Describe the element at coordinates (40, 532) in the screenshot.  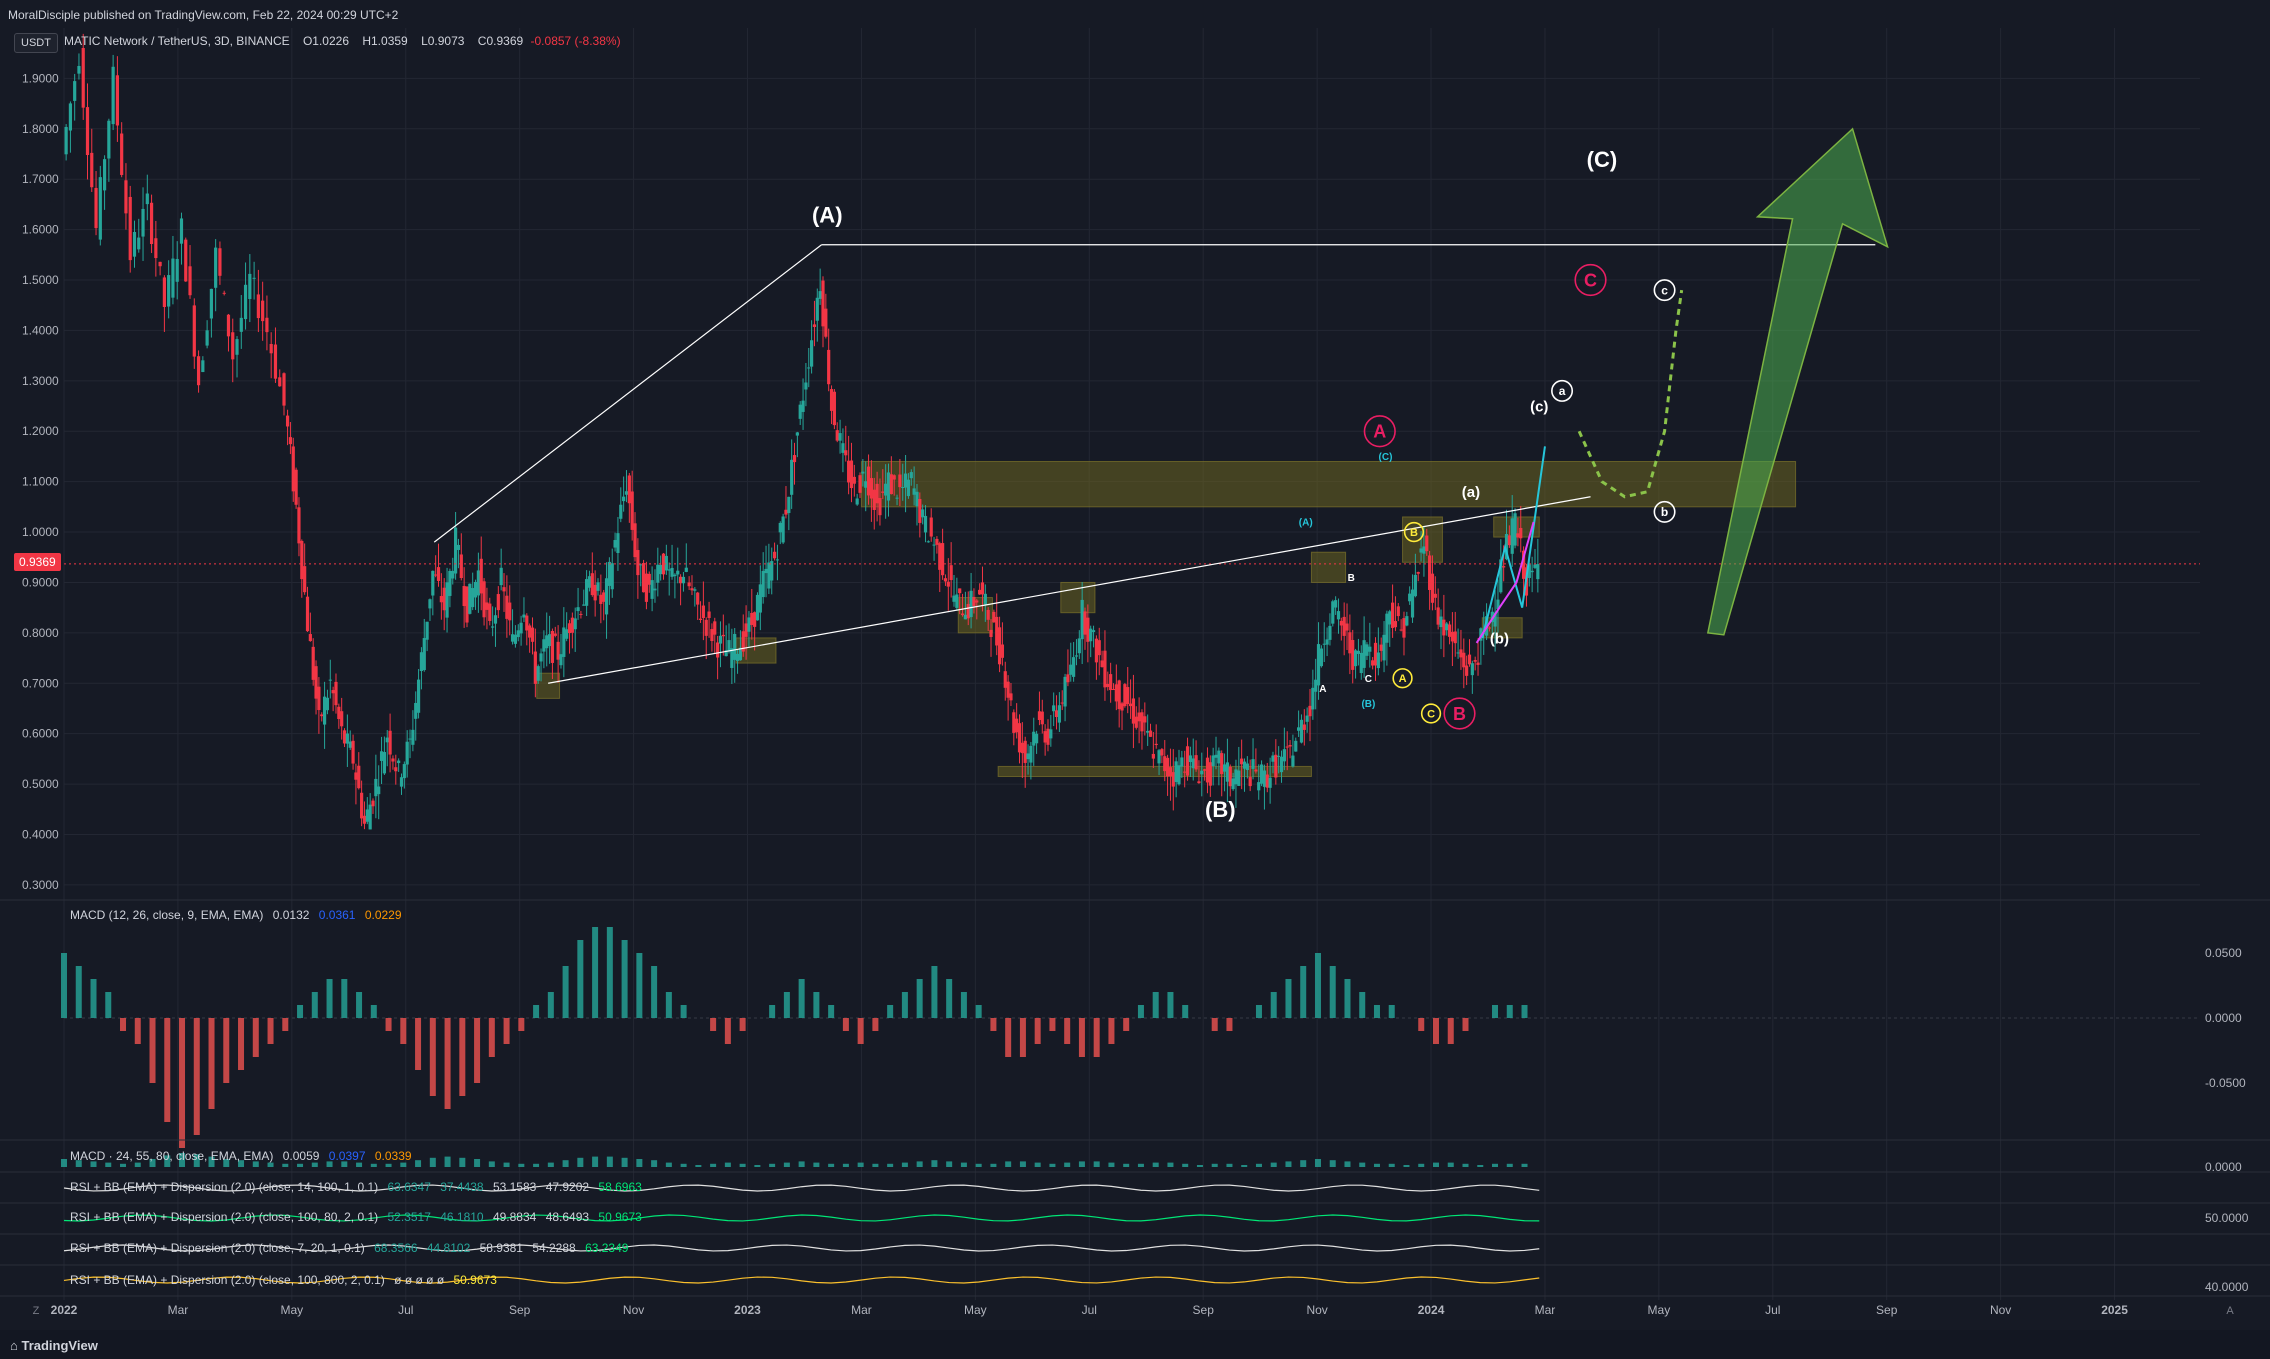
I see `price-tick-label: 1.0000` at that location.